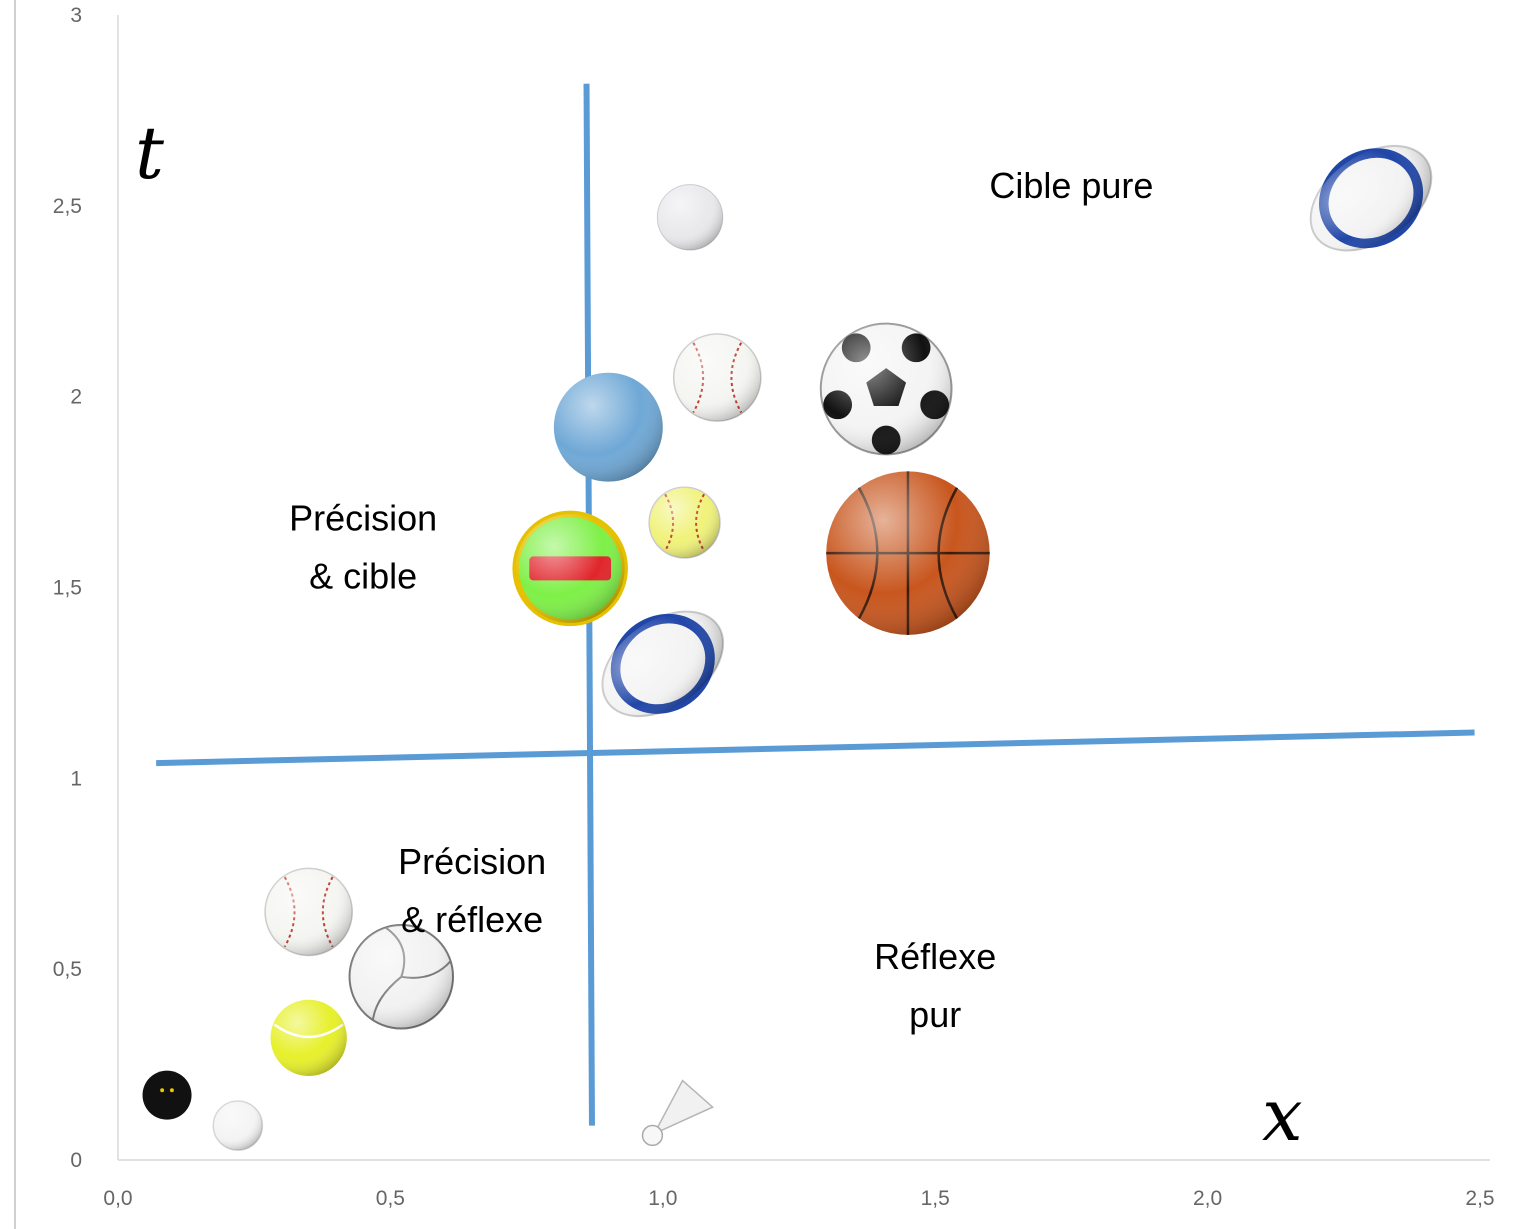 The height and width of the screenshot is (1229, 1529). Describe the element at coordinates (472, 890) in the screenshot. I see `region-label-precision-reflexe: Précision & réflexe` at that location.